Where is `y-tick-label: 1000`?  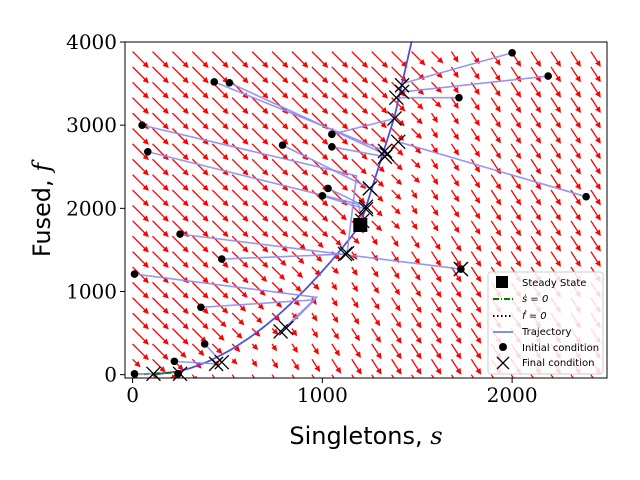 y-tick-label: 1000 is located at coordinates (91, 292).